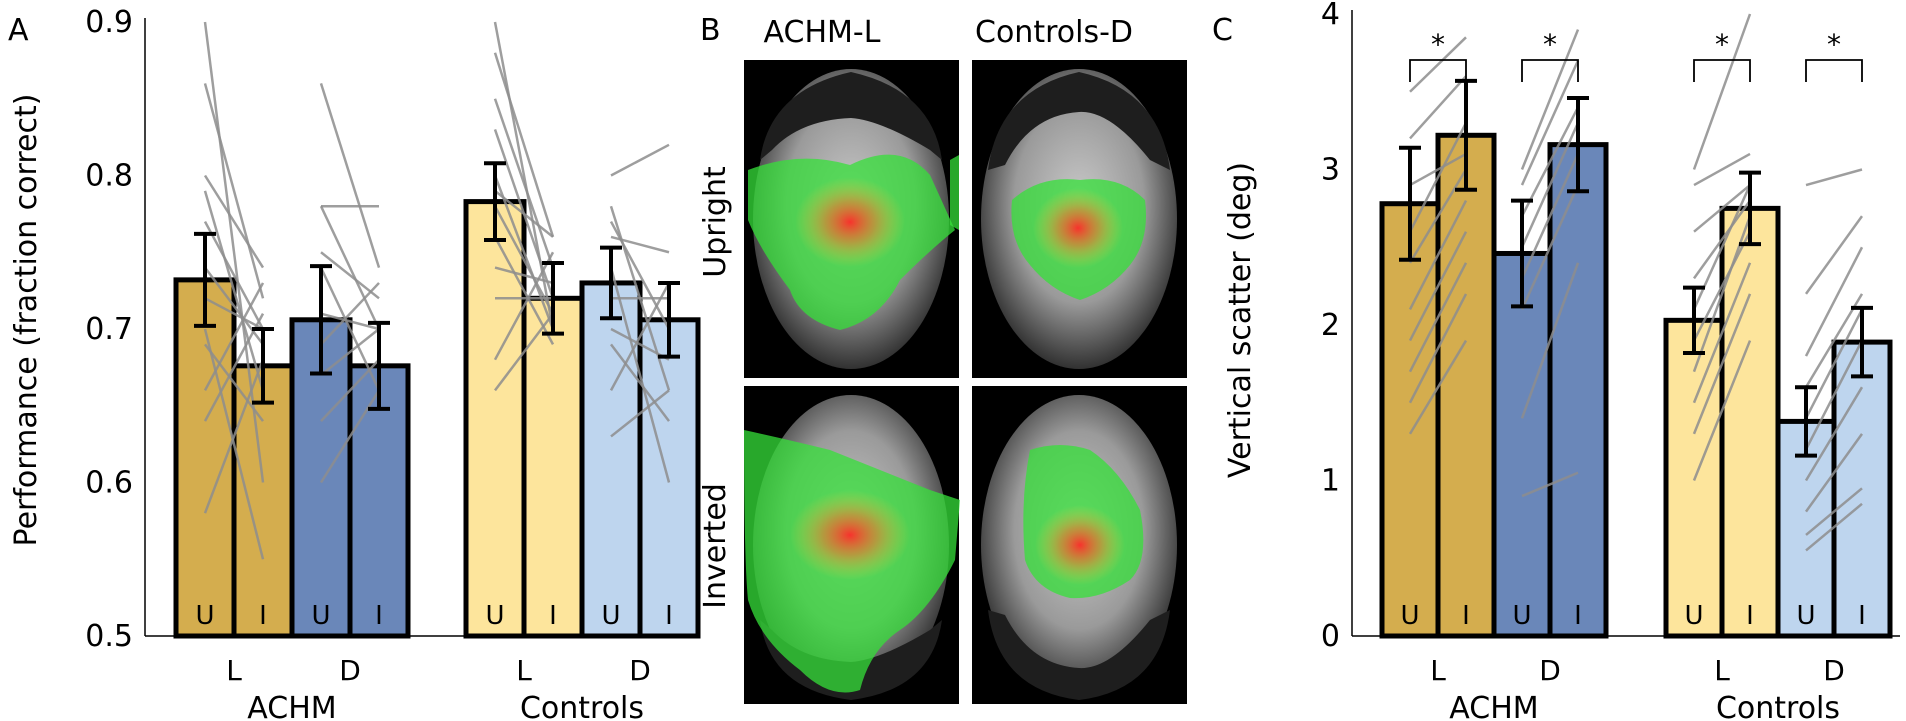  What do you see at coordinates (1834, 670) in the screenshot?
I see `panel-c-category-label: D` at bounding box center [1834, 670].